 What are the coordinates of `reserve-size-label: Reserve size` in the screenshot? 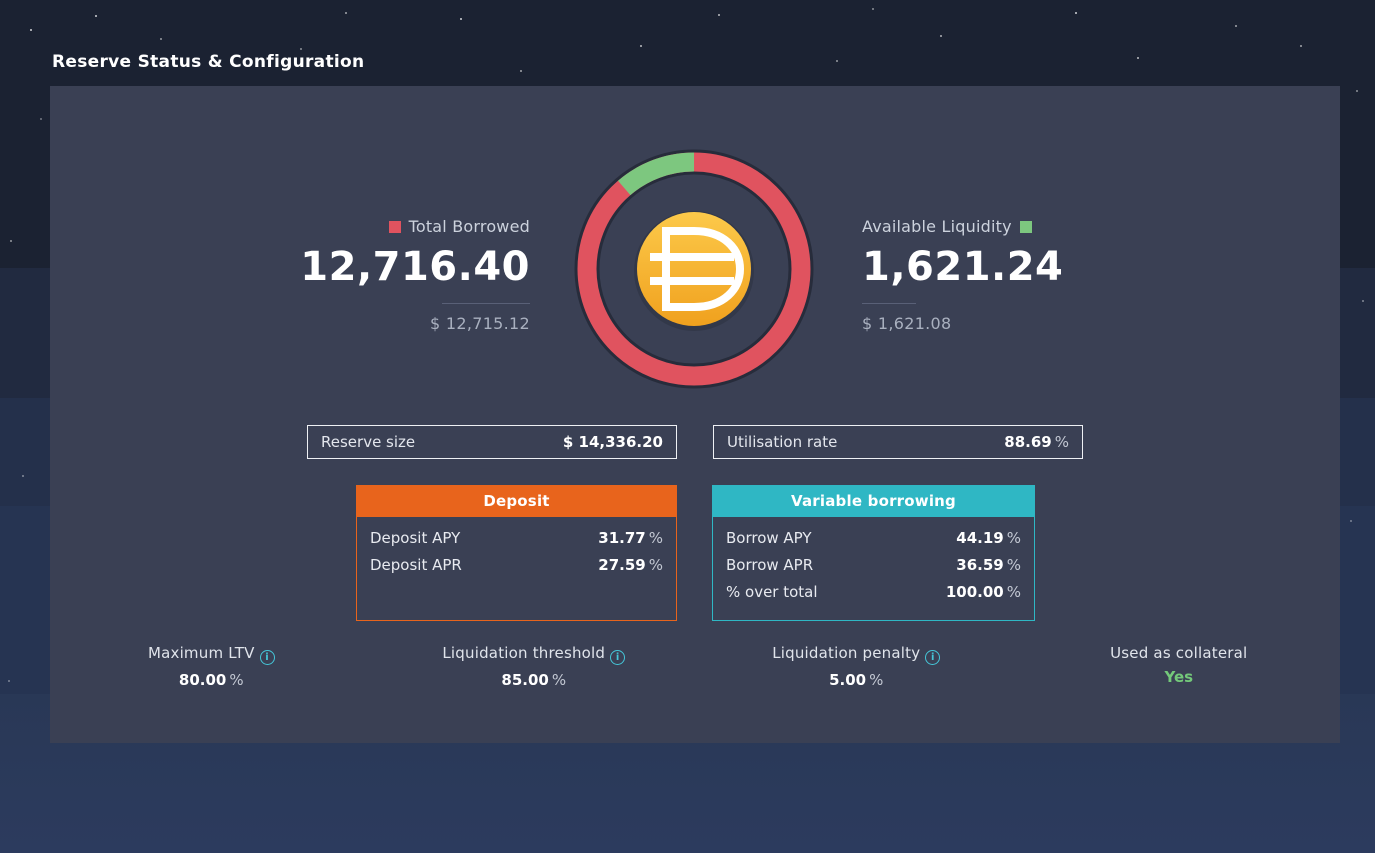 It's located at (368, 442).